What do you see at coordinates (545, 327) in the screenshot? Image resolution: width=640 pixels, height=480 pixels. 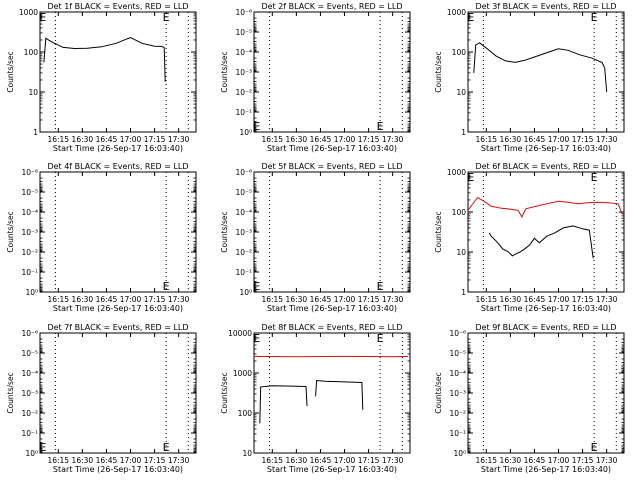 I see `chart-title: Det 9f BLACK = Events, RED = LLD` at bounding box center [545, 327].